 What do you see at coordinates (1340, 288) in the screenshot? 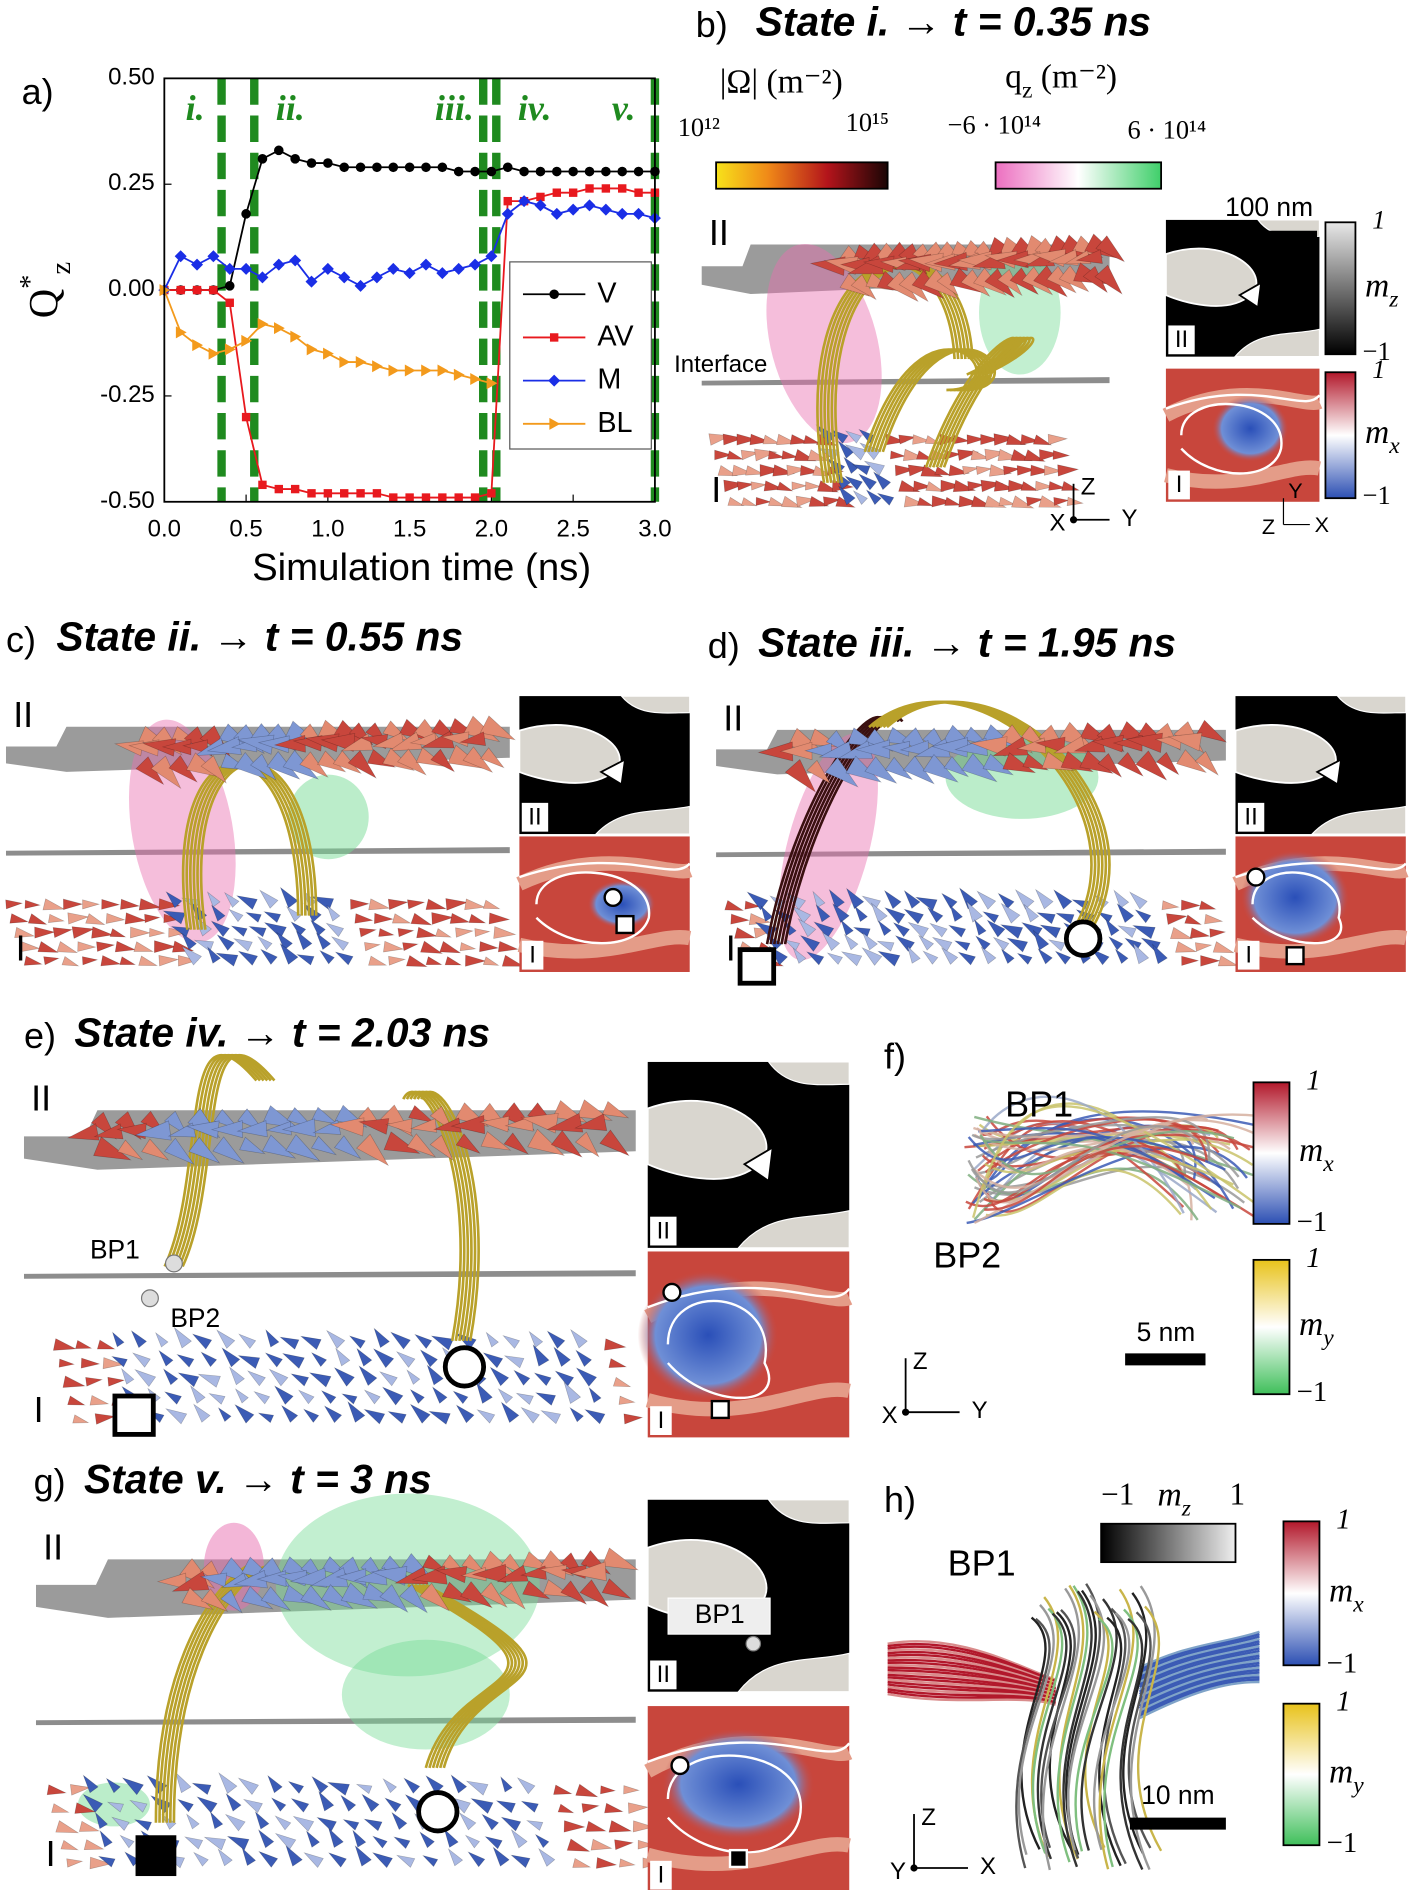
I see `colorbar` at bounding box center [1340, 288].